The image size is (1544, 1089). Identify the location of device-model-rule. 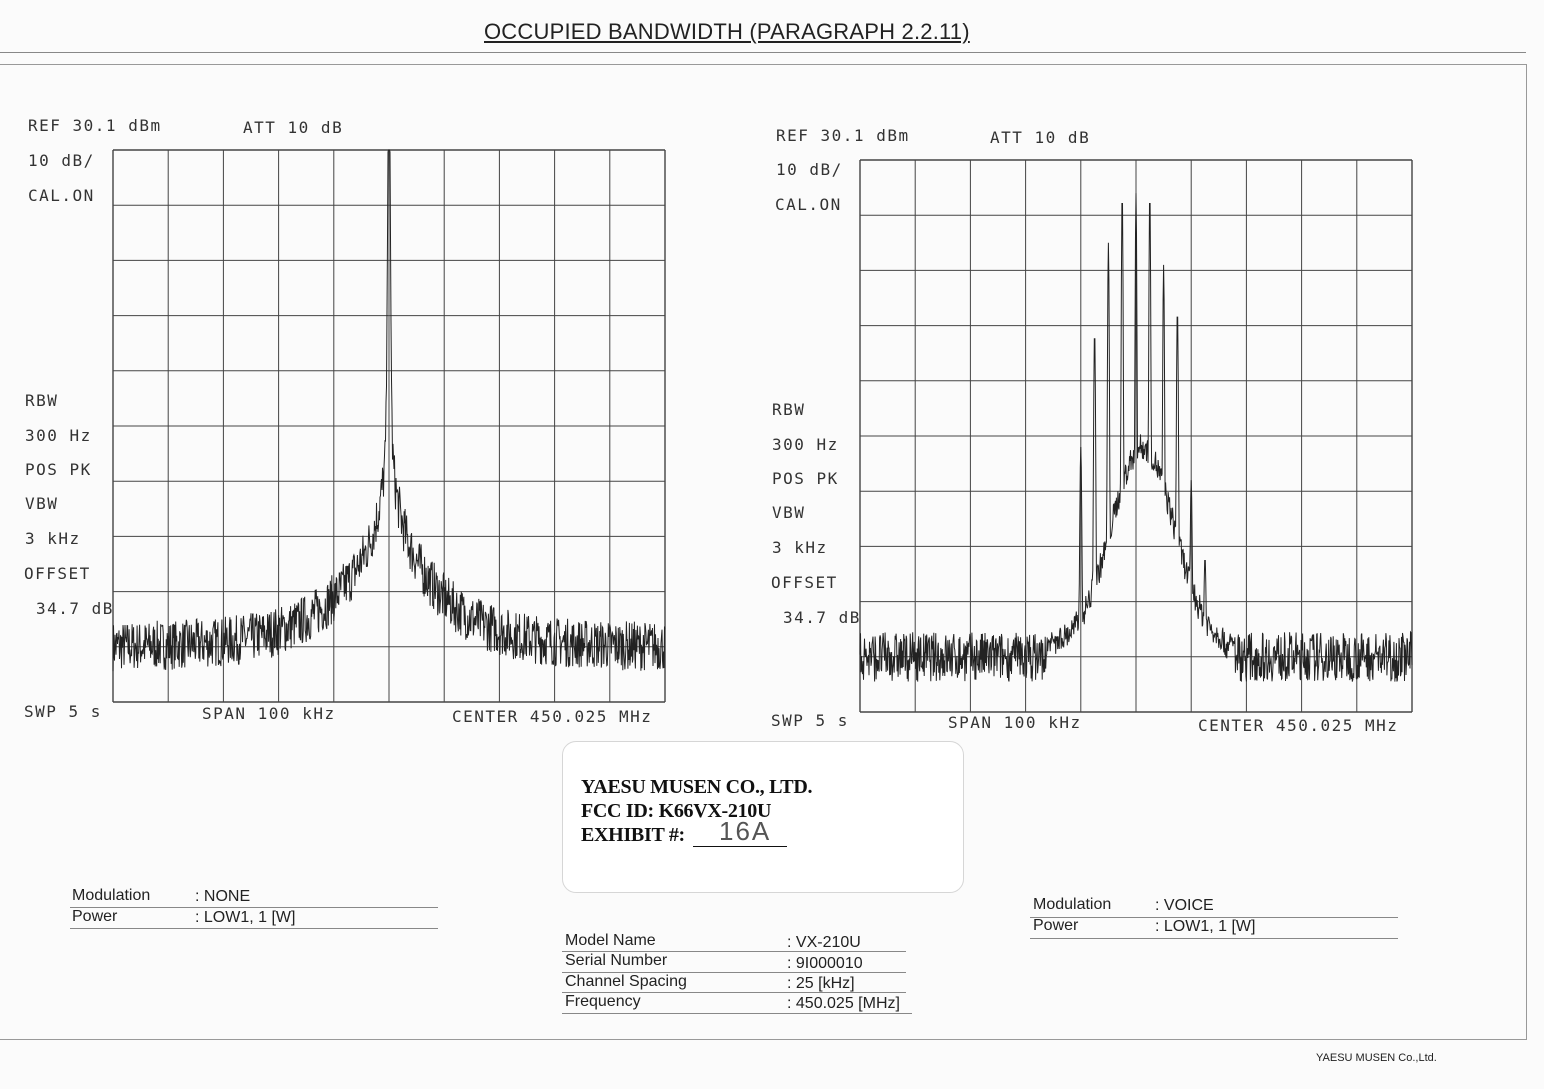
(734, 951).